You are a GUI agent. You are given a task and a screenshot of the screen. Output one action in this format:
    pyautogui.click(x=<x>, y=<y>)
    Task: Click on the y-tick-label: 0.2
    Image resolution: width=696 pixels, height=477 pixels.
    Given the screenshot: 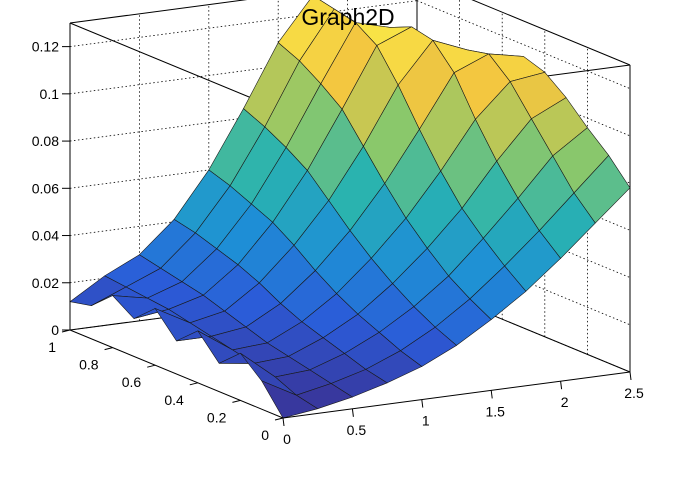 What is the action you would take?
    pyautogui.click(x=217, y=417)
    